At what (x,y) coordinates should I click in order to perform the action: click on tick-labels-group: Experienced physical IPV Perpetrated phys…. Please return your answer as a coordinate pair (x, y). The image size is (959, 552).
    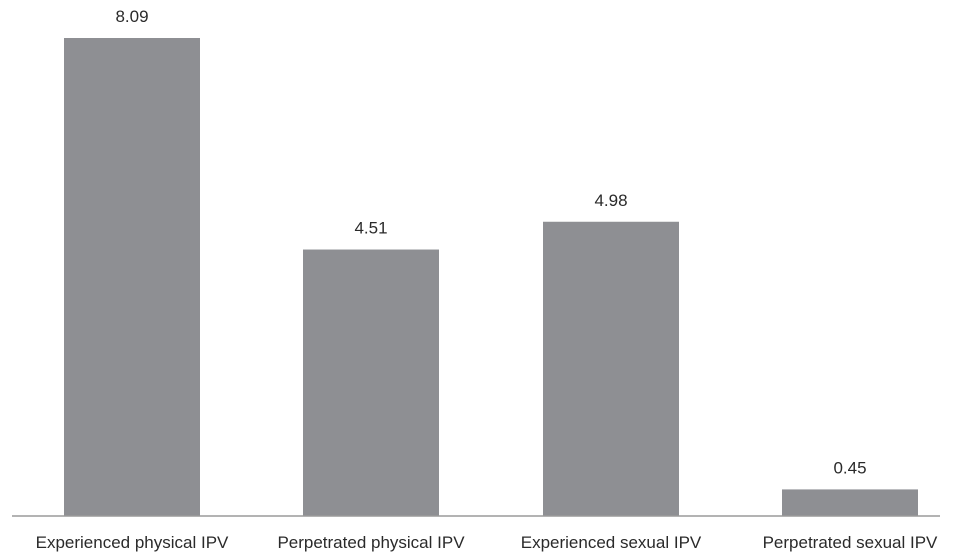
    Looking at the image, I should click on (487, 542).